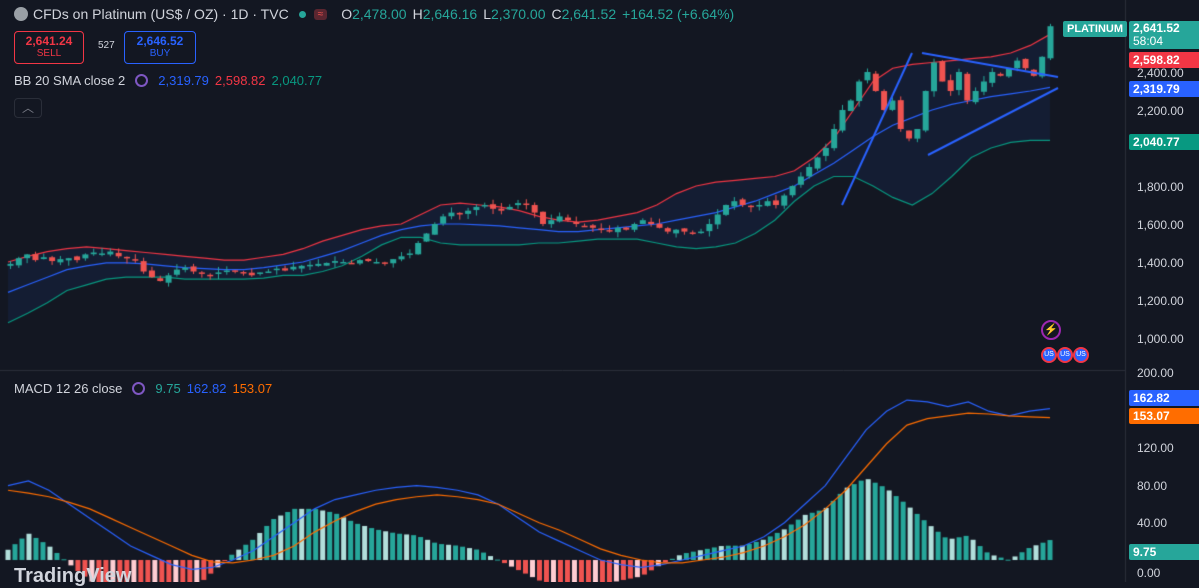  I want to click on low-value: 2,370.00, so click(518, 14).